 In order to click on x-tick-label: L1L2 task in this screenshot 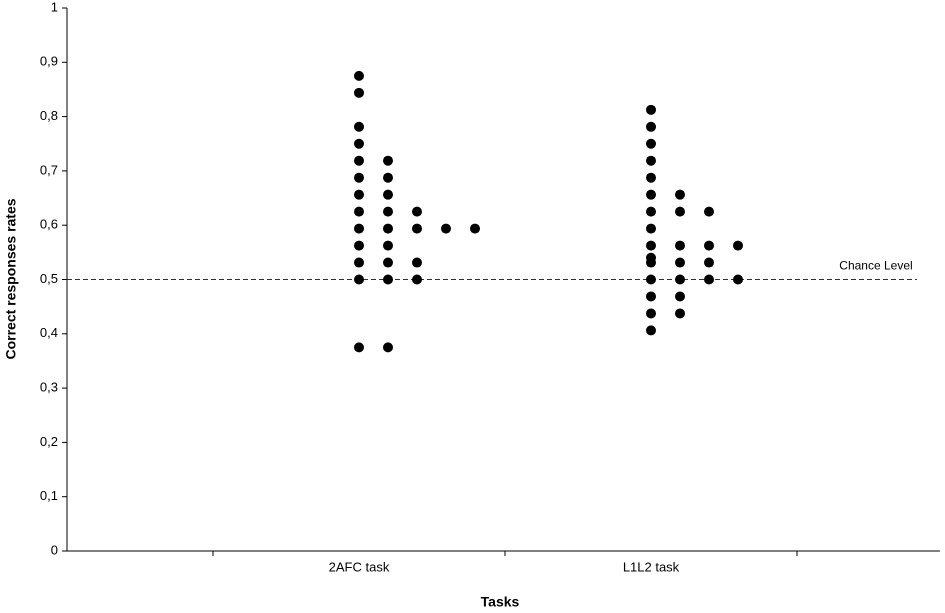, I will do `click(651, 566)`.